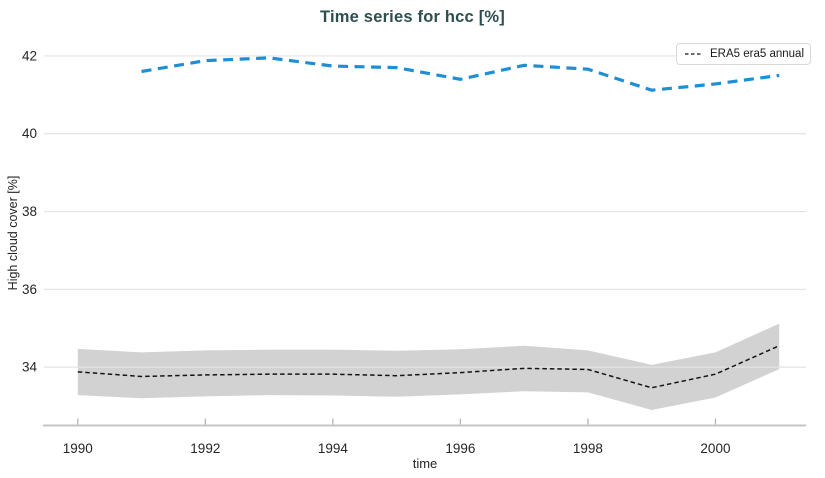 This screenshot has height=478, width=825. Describe the element at coordinates (29, 55) in the screenshot. I see `y-tick-label-42: 42` at that location.